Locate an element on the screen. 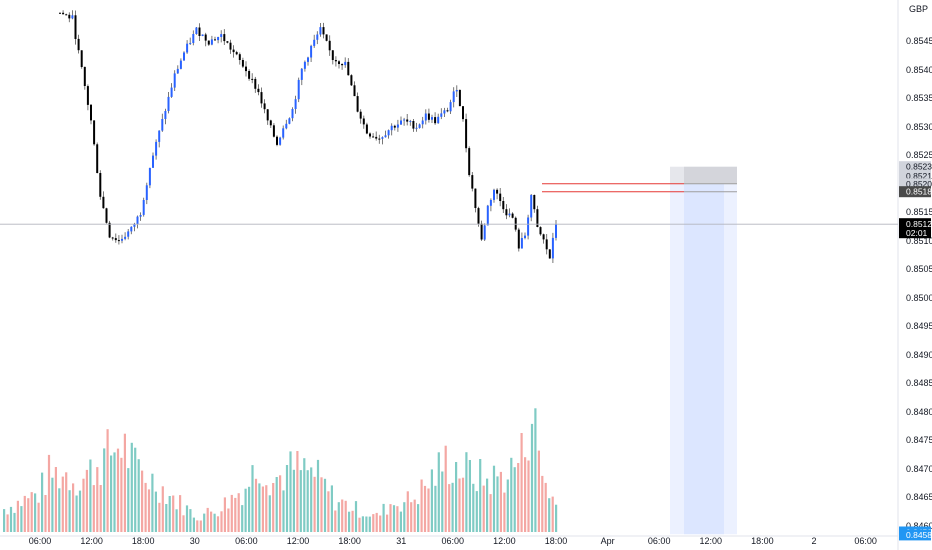  target-zone is located at coordinates (703, 175).